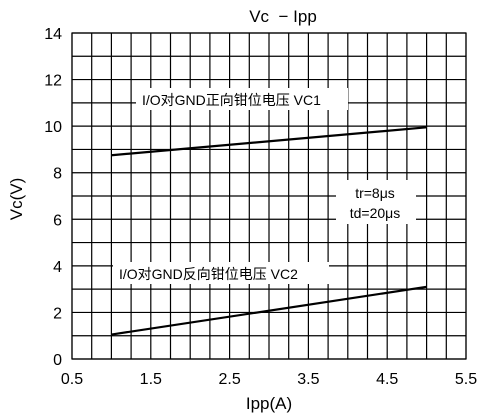 This screenshot has height=418, width=482. I want to click on x-tick-label: 5.5, so click(466, 379).